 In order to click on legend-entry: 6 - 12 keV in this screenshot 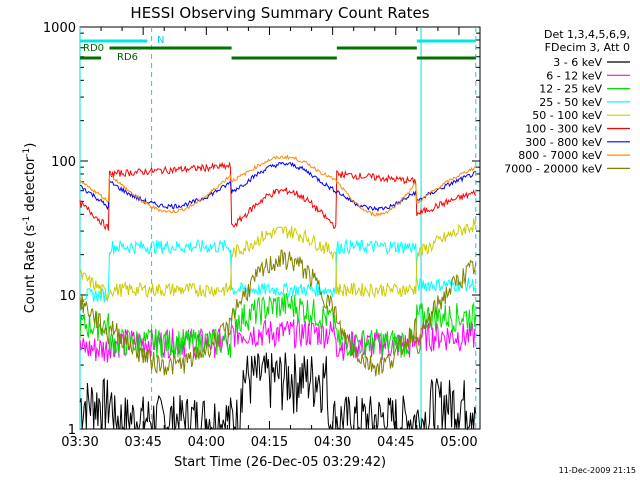, I will do `click(588, 75)`.